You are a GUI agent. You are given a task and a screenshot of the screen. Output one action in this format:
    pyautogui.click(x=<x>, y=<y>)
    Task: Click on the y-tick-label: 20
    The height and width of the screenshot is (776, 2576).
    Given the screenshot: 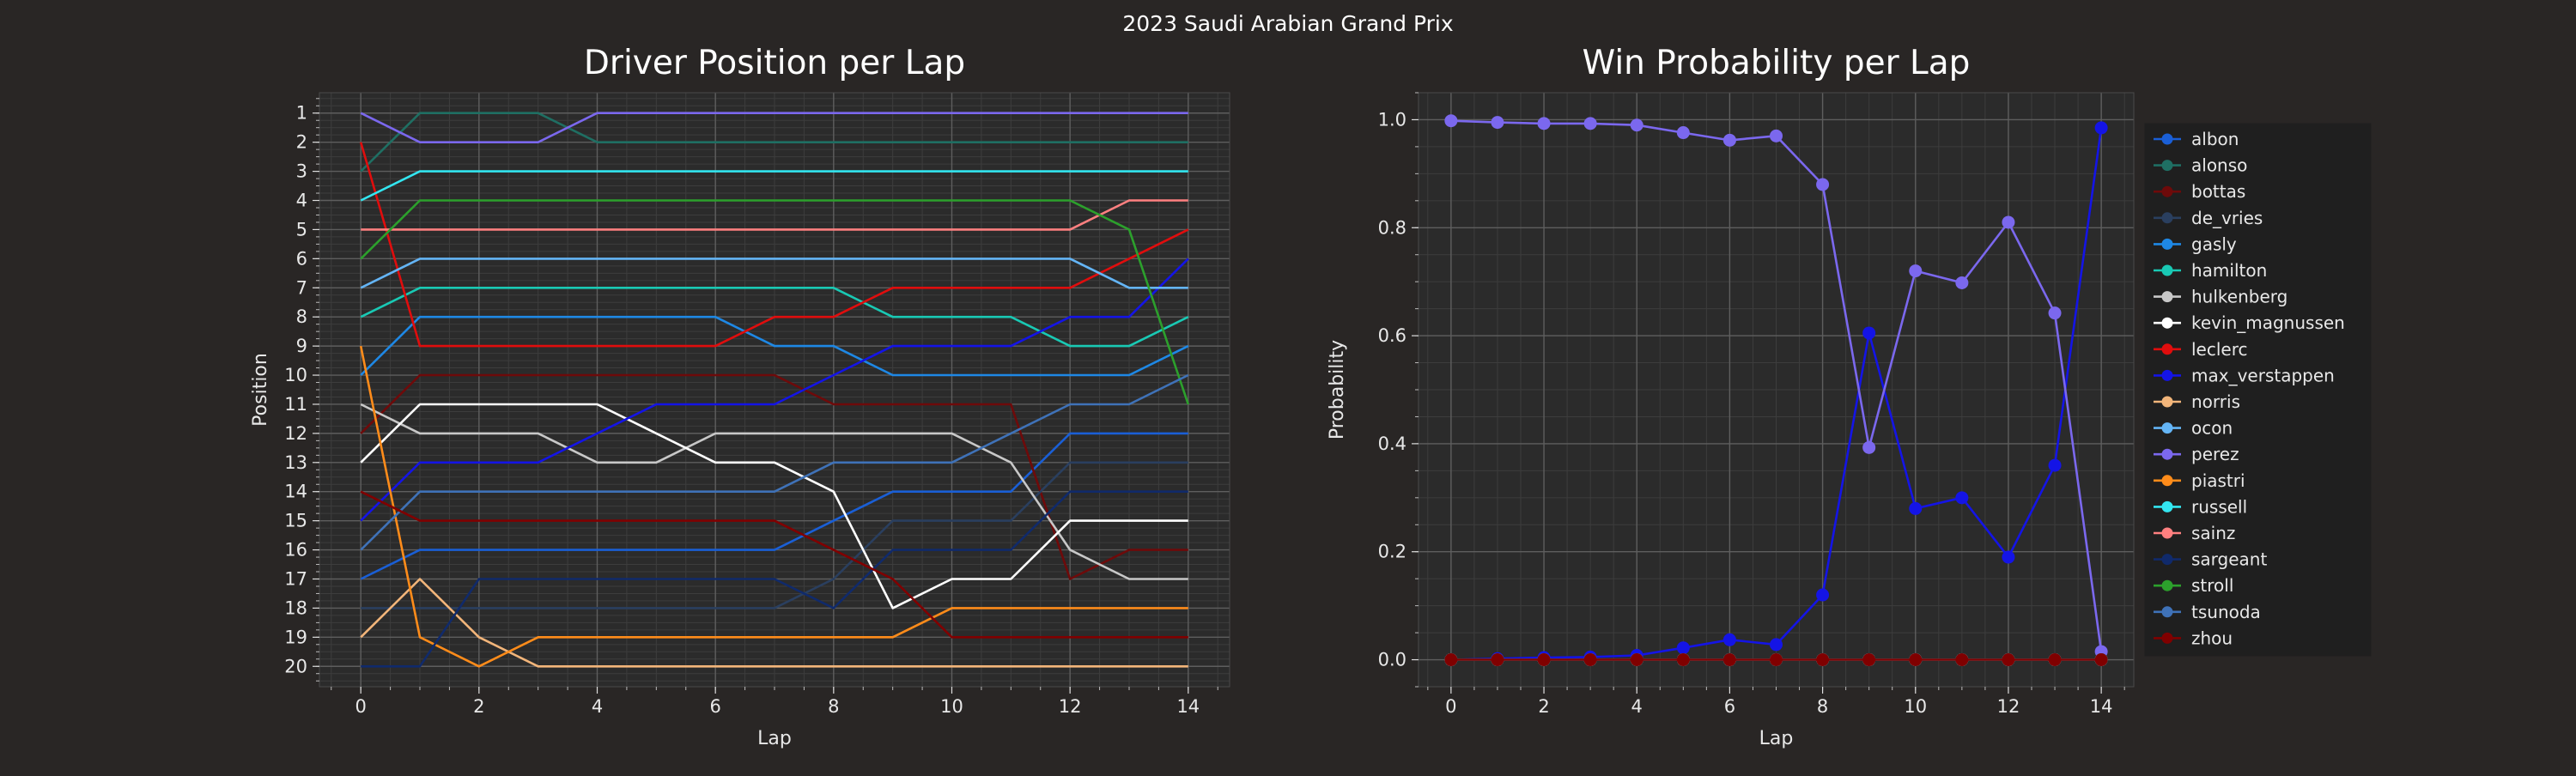 What is the action you would take?
    pyautogui.click(x=295, y=666)
    